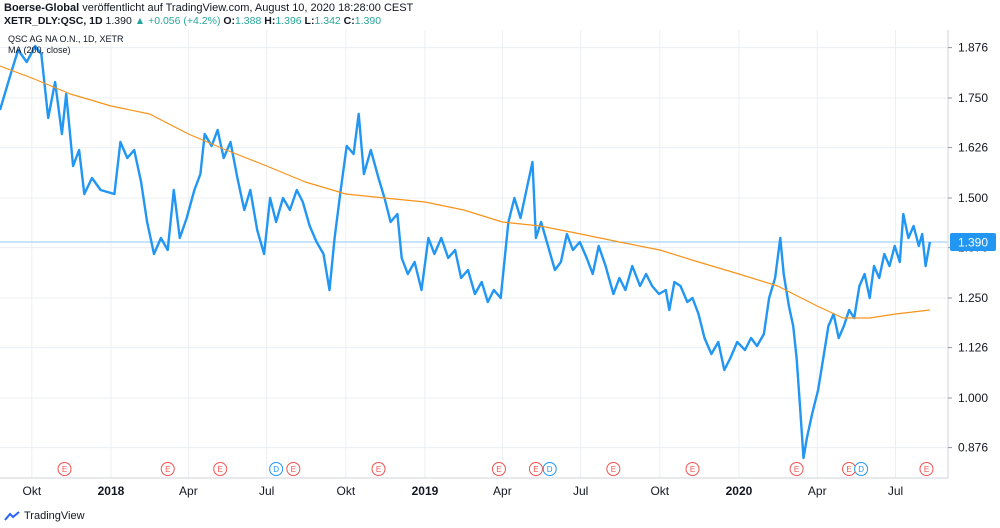 This screenshot has height=528, width=1000. Describe the element at coordinates (248, 21) in the screenshot. I see `open-value: 1.388` at that location.